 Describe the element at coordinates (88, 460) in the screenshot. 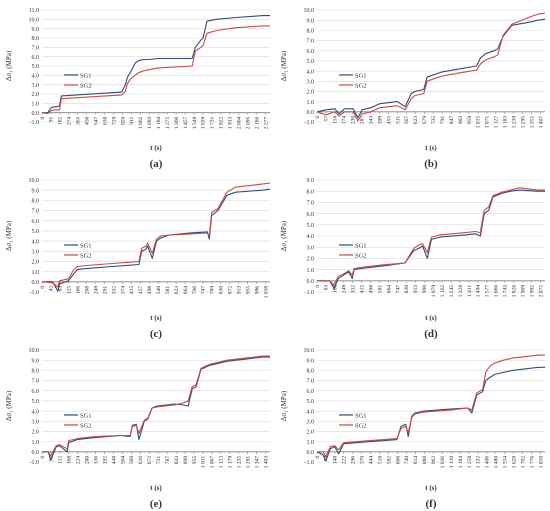

I see `panel-e-xtick-label: 280` at that location.